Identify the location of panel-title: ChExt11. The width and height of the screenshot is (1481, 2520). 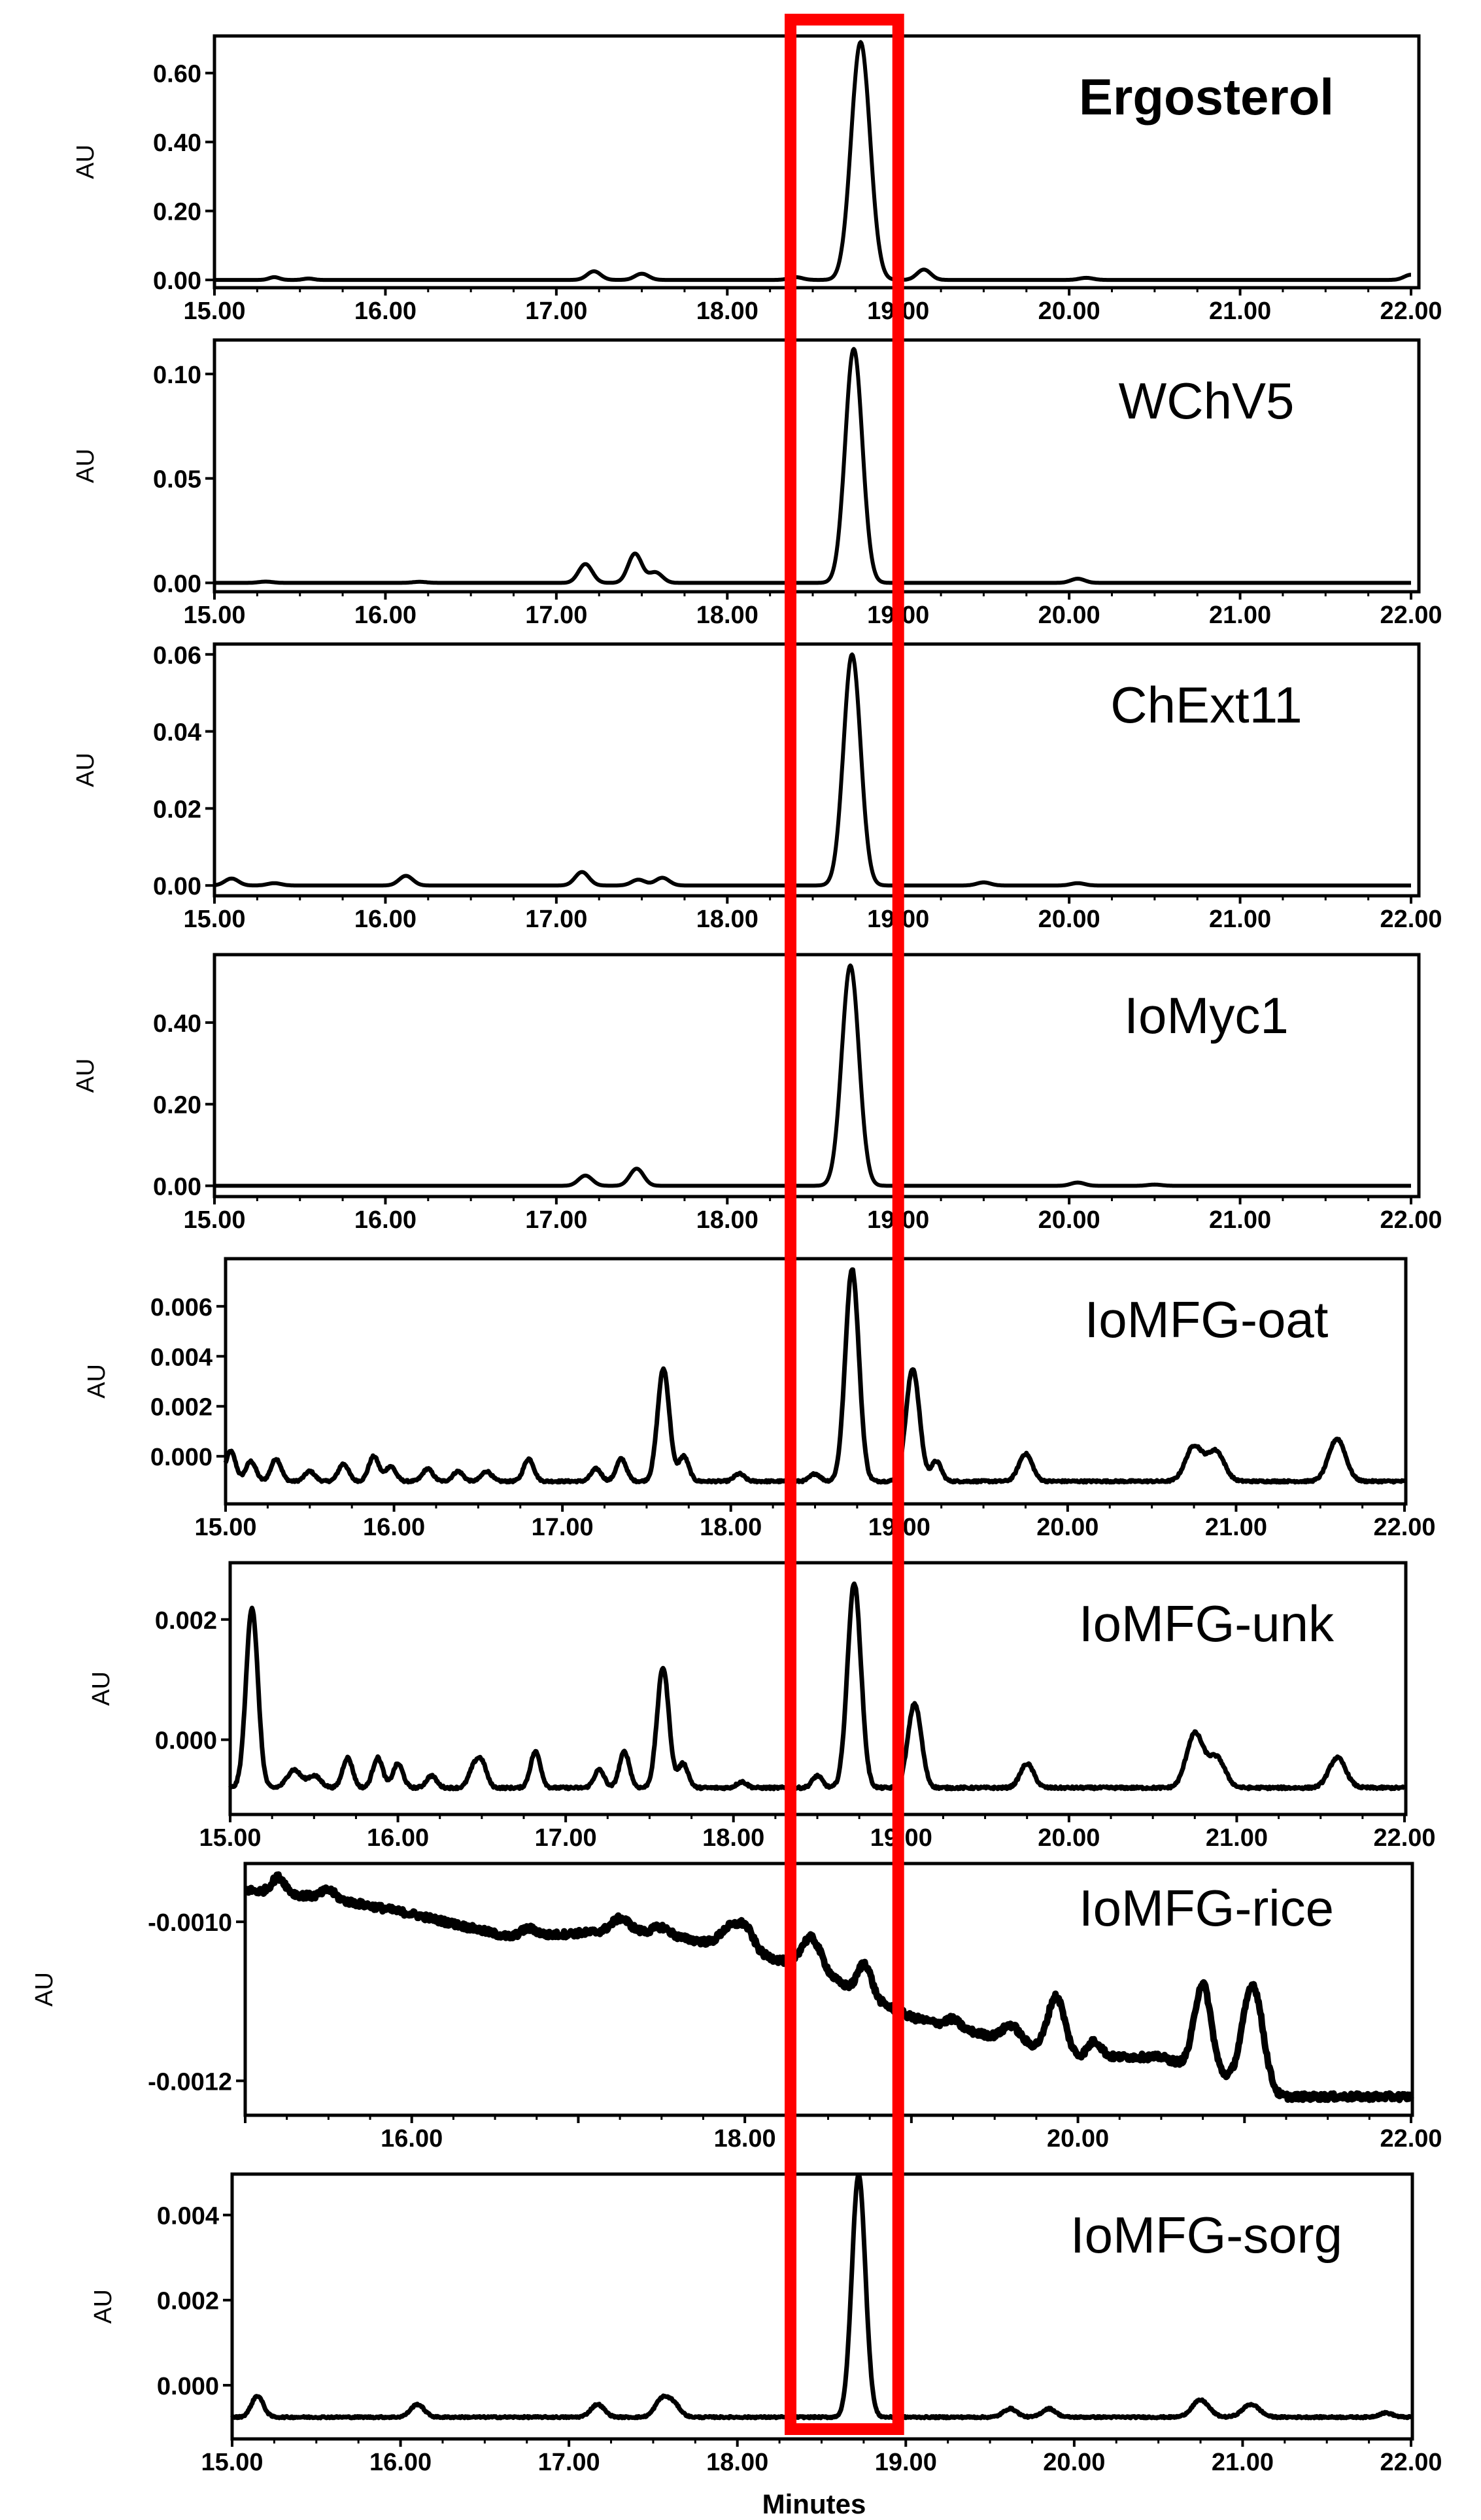
(1206, 705).